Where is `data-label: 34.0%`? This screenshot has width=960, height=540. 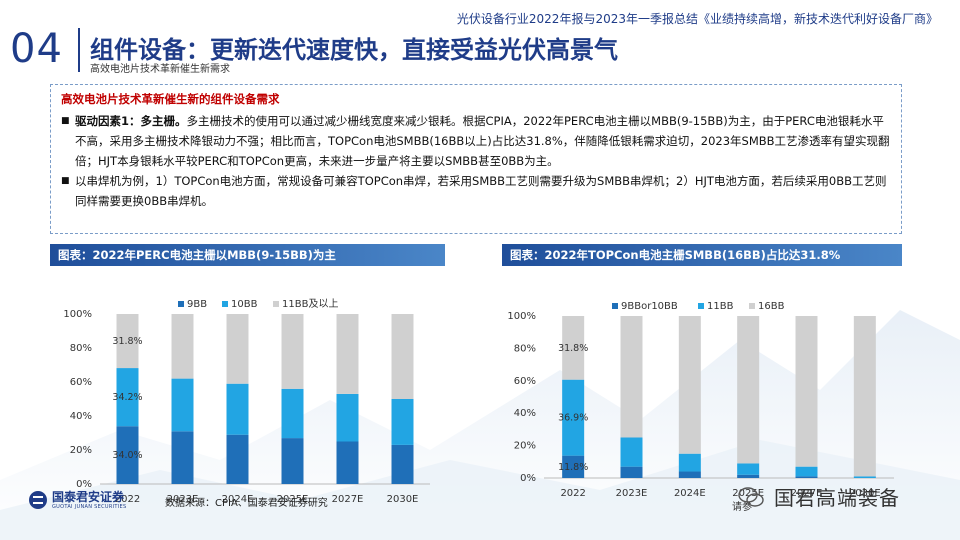 data-label: 34.0% is located at coordinates (127, 455).